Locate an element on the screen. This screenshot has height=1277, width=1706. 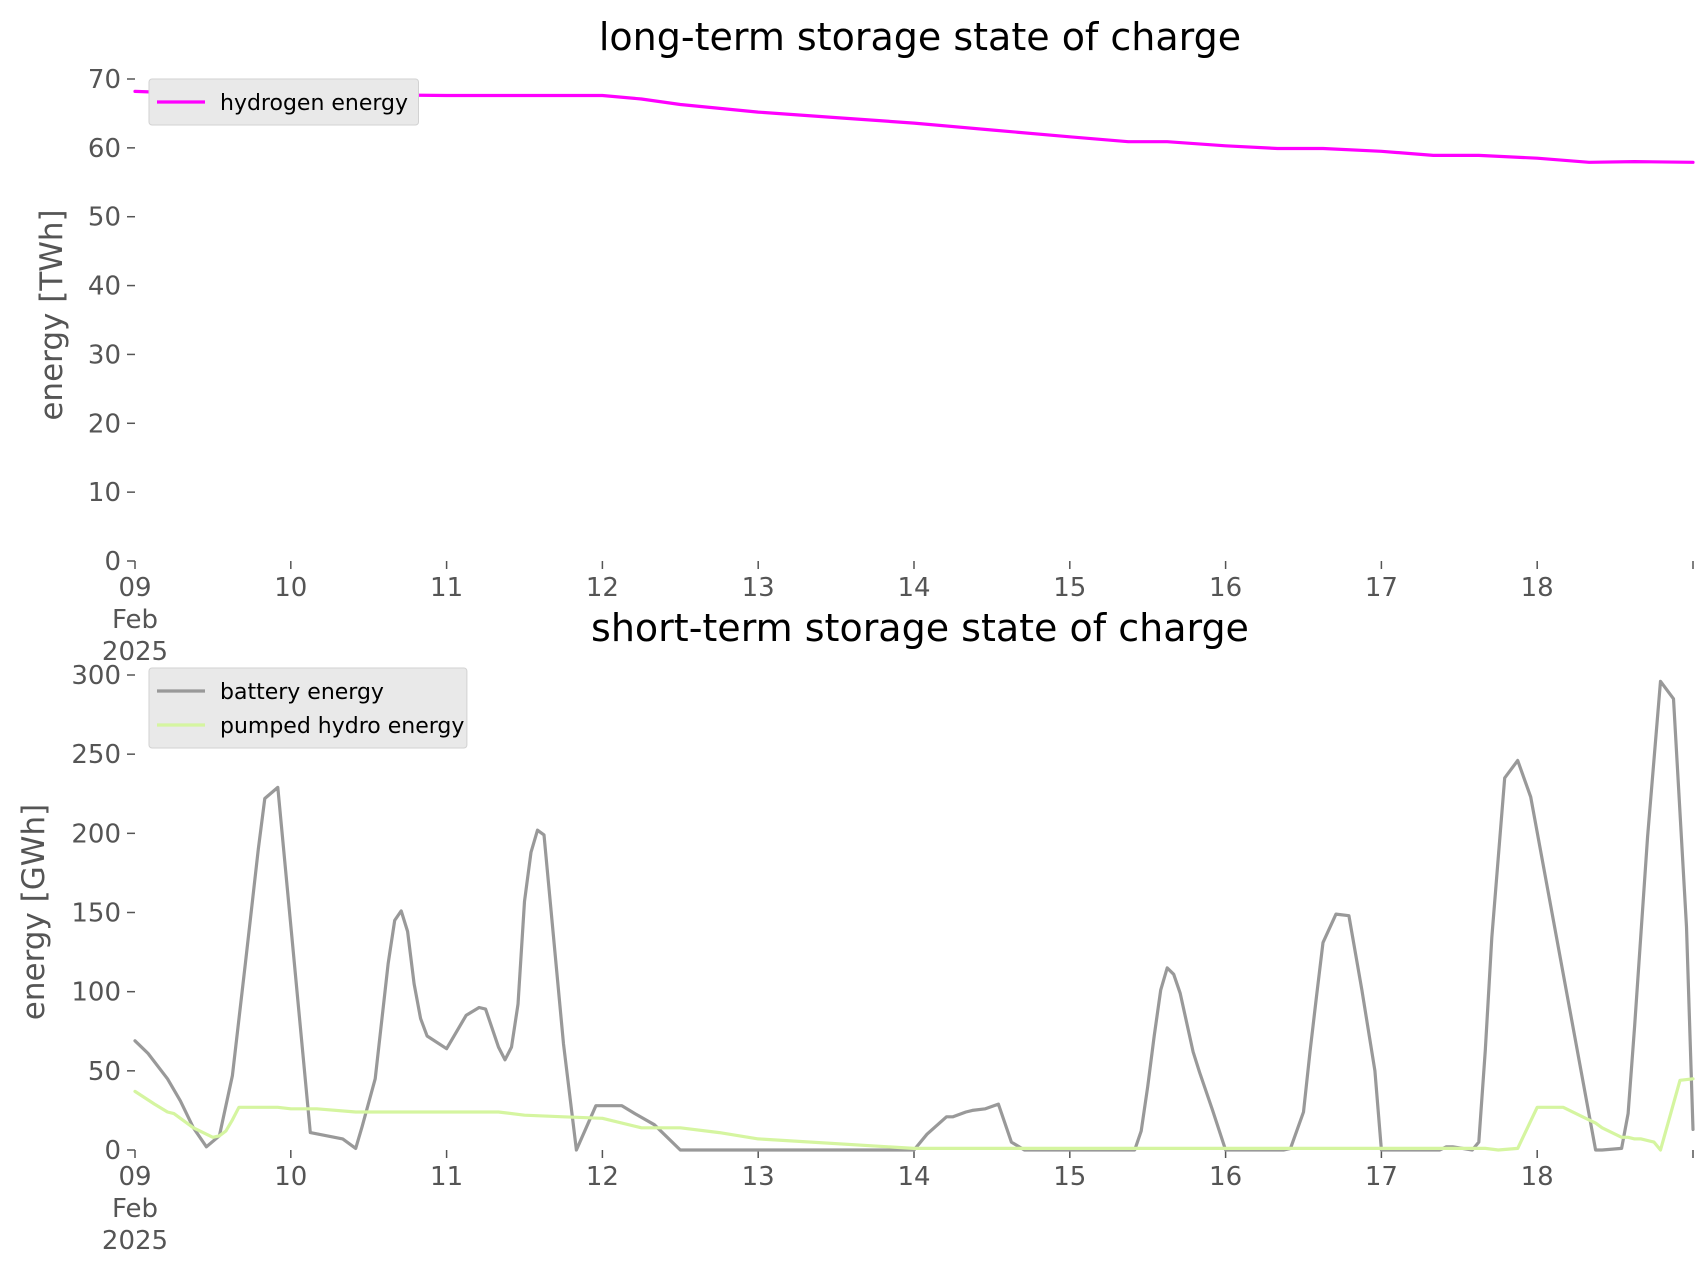
legend-label: pumped hydro energy is located at coordinates (342, 726).